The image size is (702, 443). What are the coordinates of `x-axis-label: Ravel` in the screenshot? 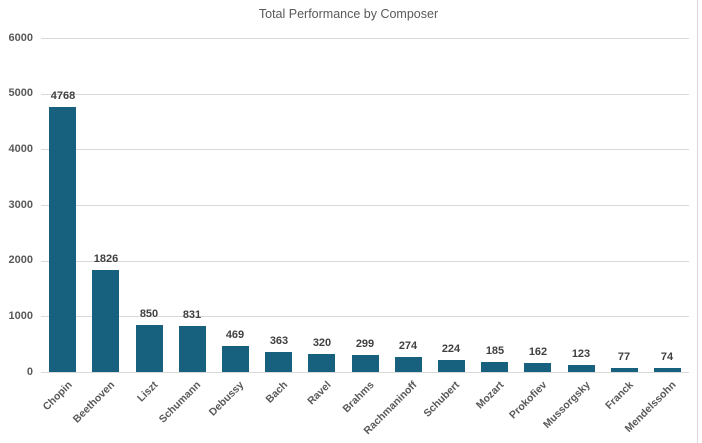 It's located at (319, 393).